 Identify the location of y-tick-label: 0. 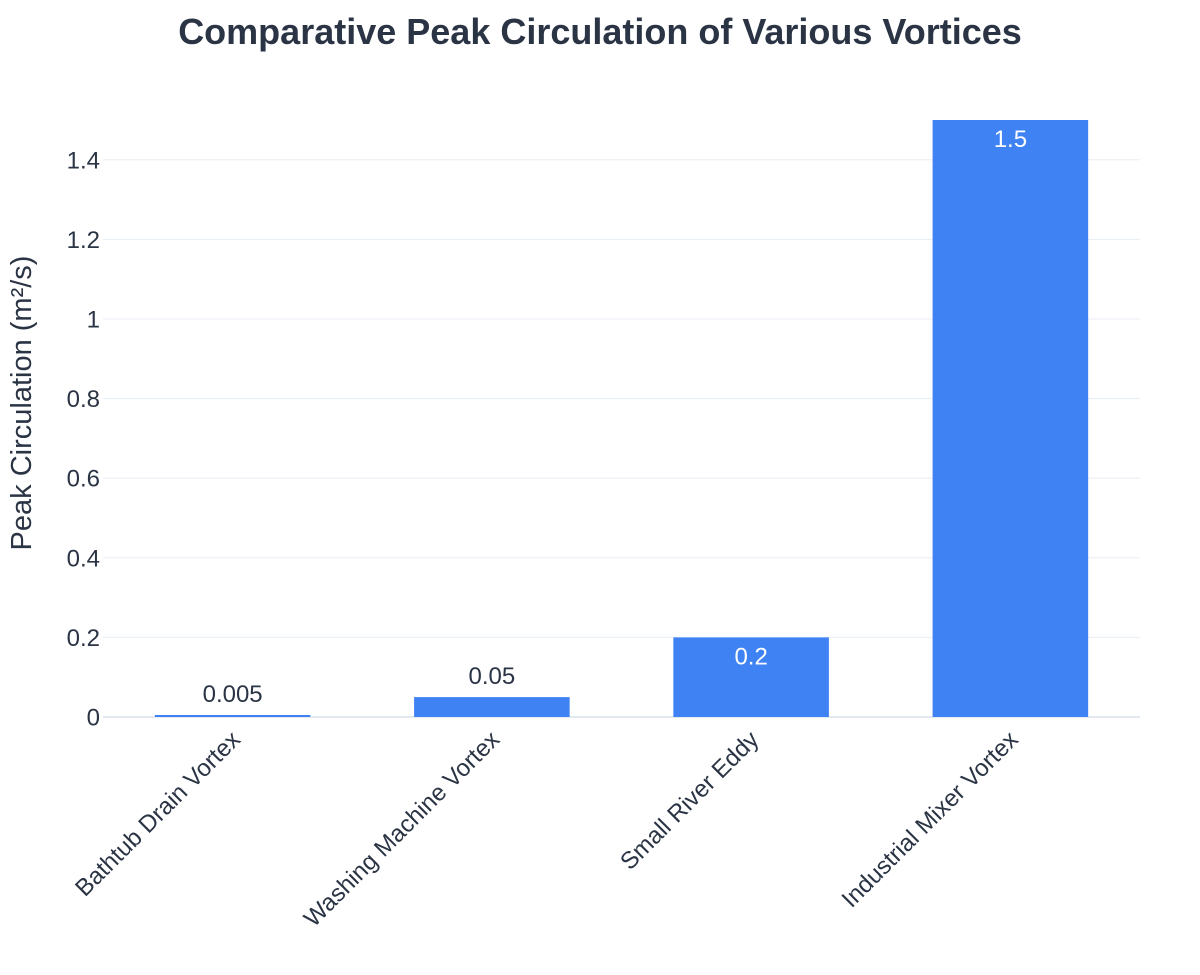
(93, 718).